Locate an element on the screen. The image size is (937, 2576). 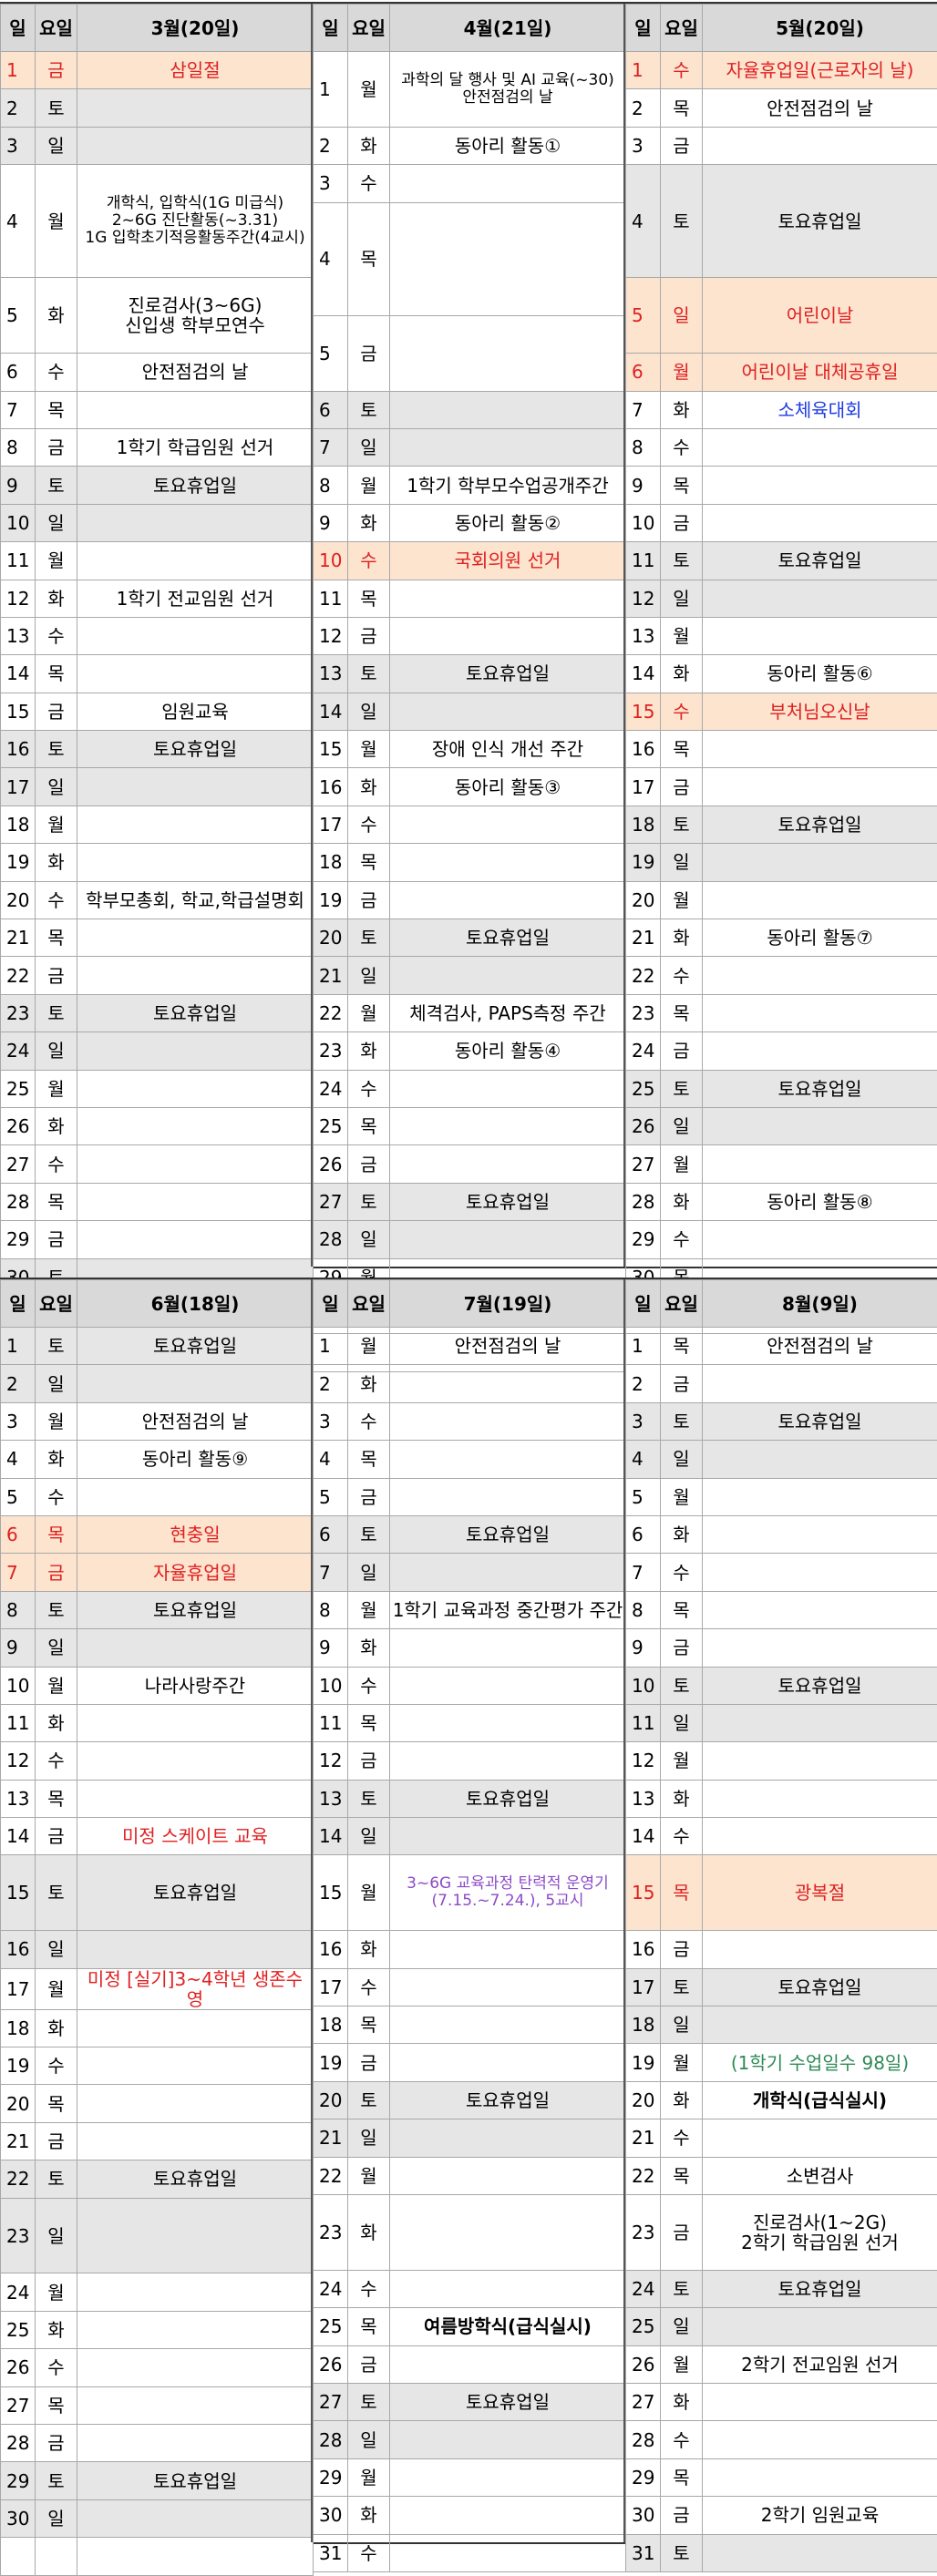
day-number: 25 is located at coordinates (18, 2330).